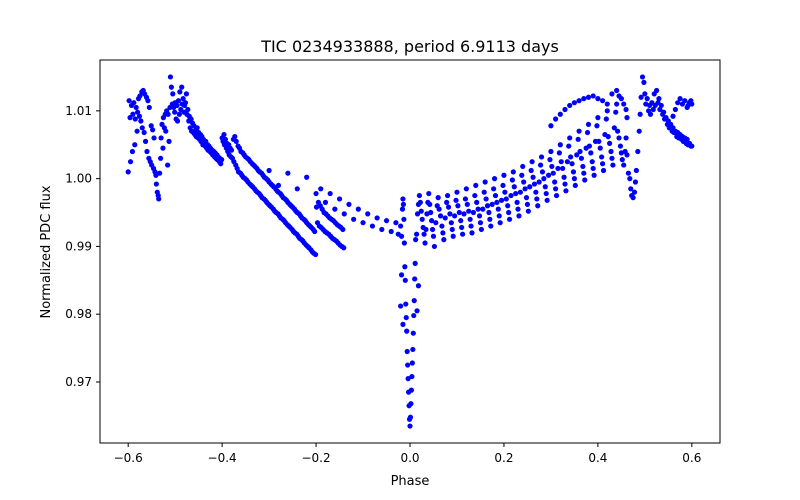 The image size is (800, 500). What do you see at coordinates (78, 314) in the screenshot?
I see `y-tick-label: 0.98` at bounding box center [78, 314].